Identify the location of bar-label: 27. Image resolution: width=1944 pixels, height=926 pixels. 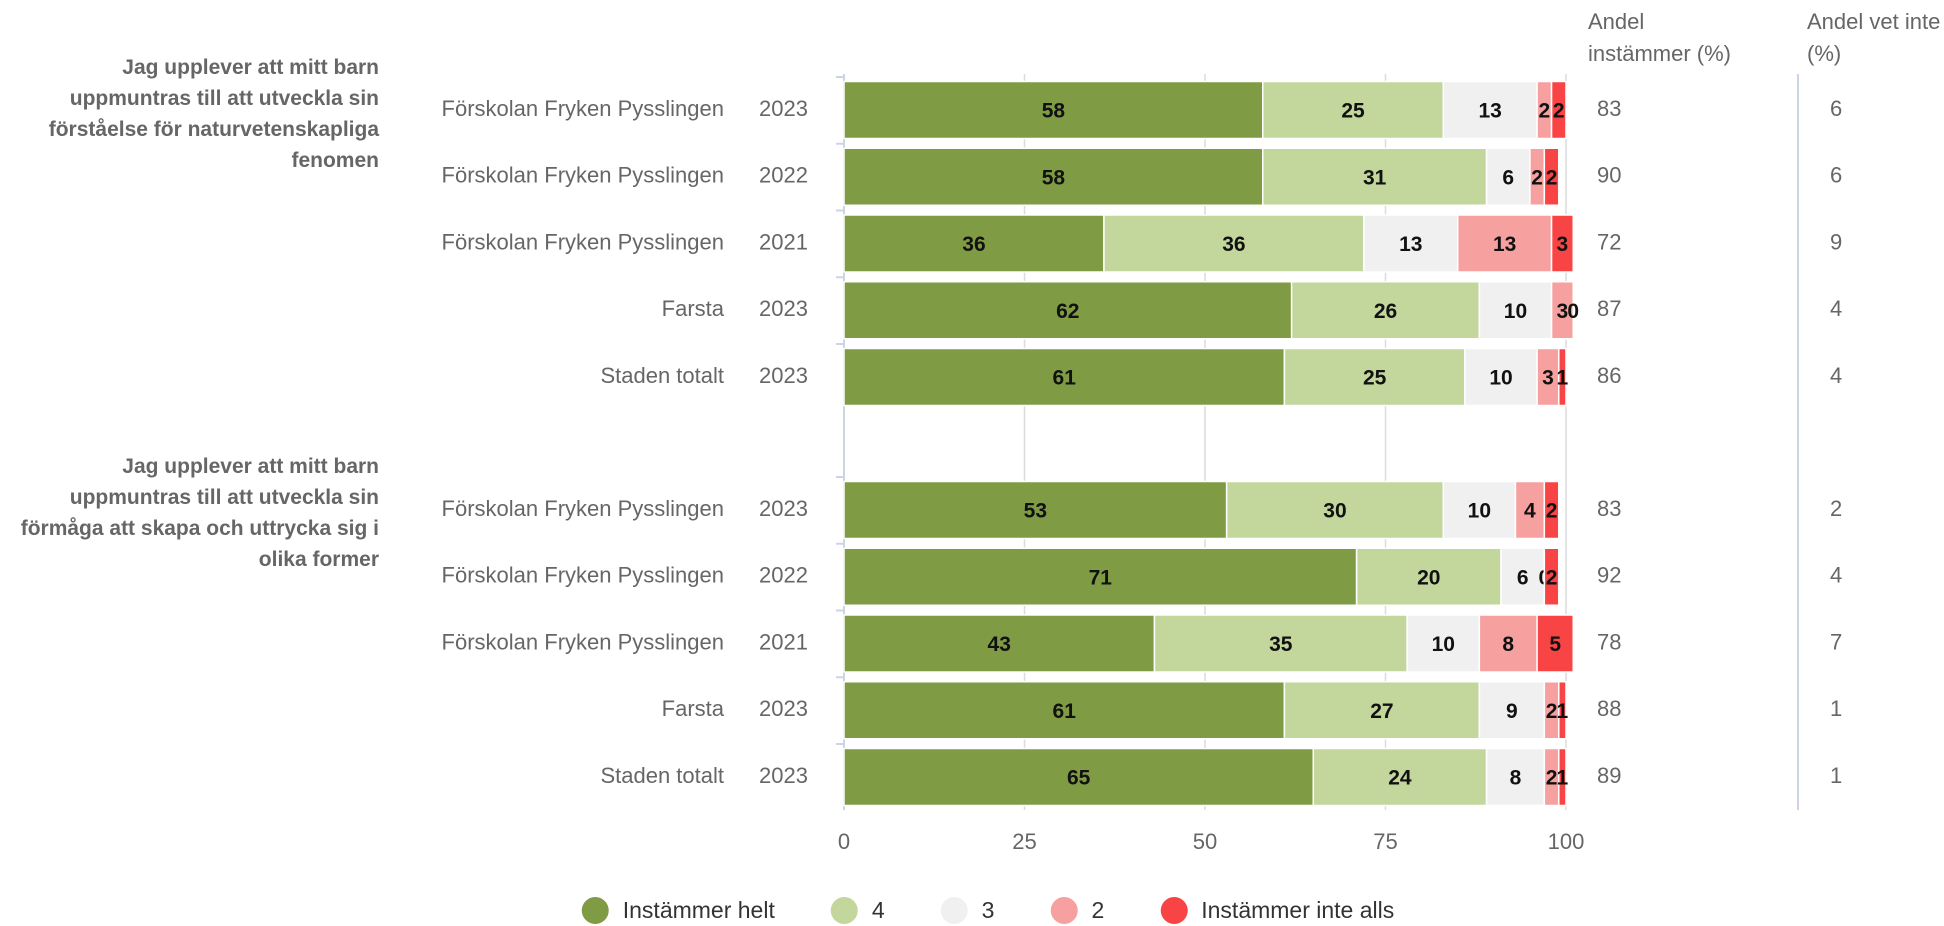
(1381, 711).